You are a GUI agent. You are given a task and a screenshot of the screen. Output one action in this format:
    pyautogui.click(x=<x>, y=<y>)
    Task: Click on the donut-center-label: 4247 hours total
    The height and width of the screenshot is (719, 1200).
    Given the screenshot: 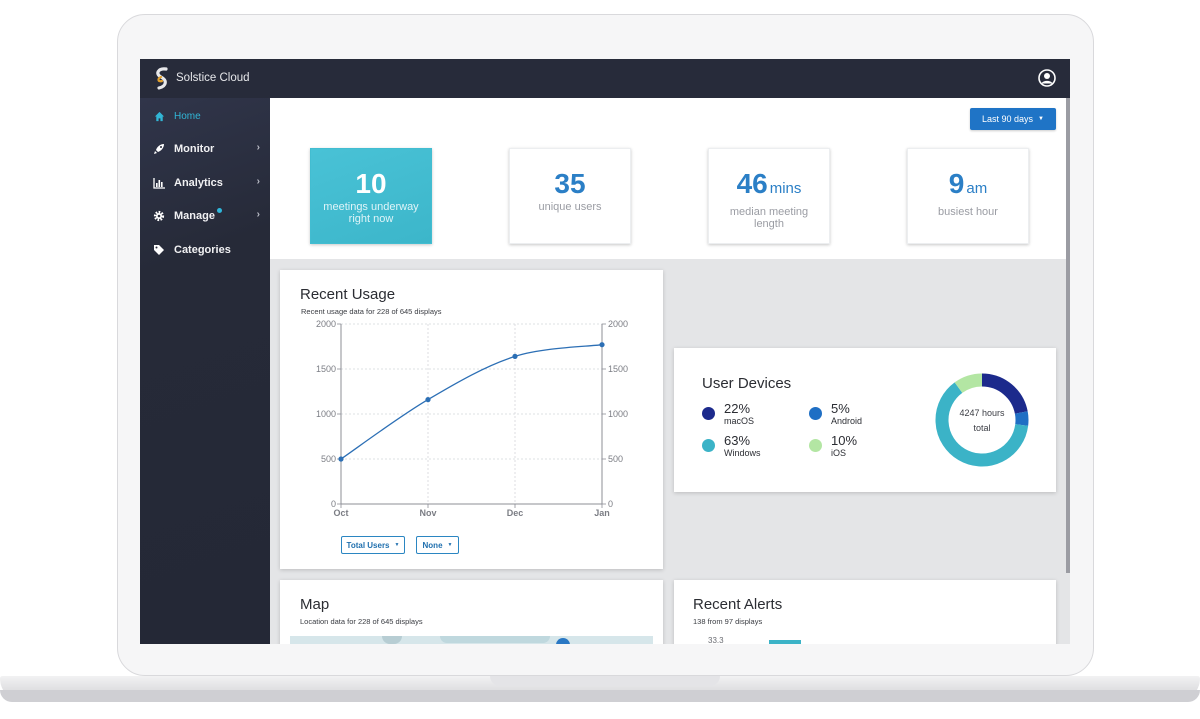 What is the action you would take?
    pyautogui.click(x=982, y=421)
    